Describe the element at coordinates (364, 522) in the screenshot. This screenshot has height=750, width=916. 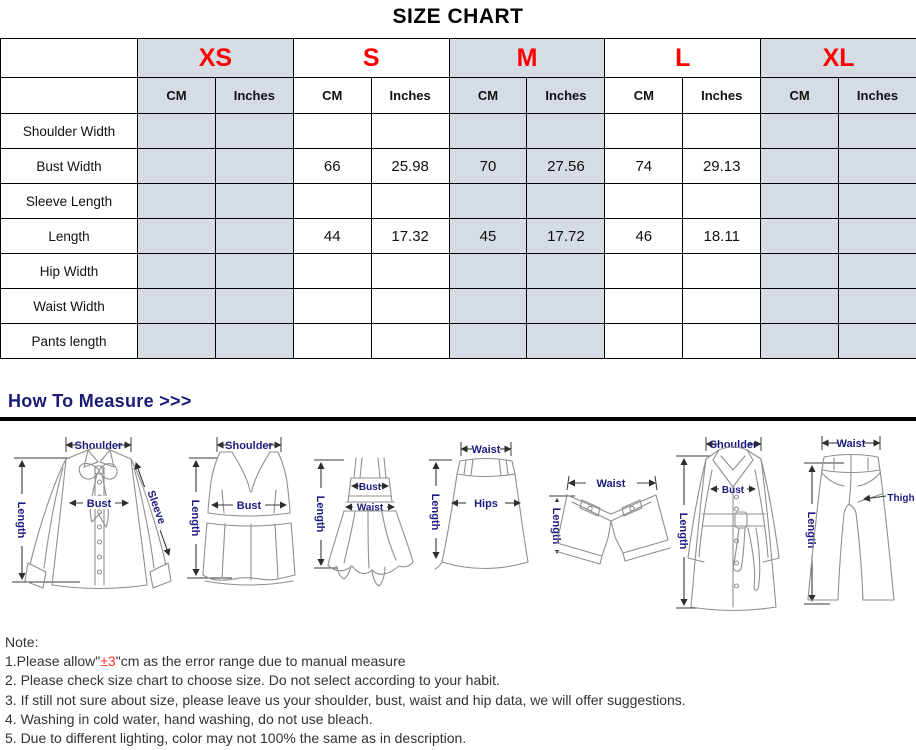
I see `dress-illustration: Length Bust Waist` at that location.